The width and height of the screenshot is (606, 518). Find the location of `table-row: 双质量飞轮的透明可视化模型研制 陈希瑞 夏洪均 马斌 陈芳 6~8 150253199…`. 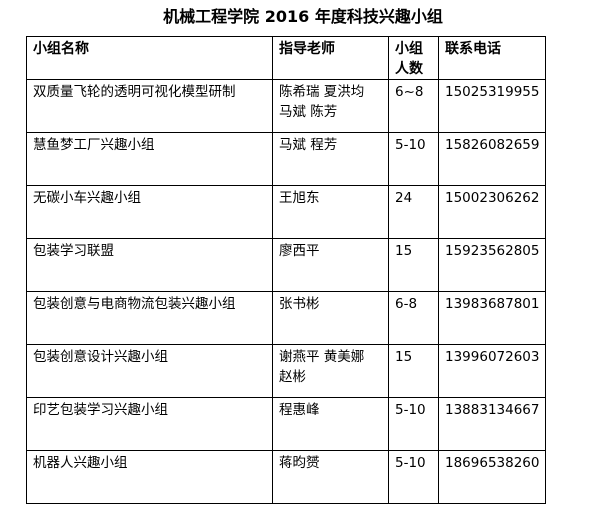

table-row: 双质量飞轮的透明可视化模型研制 陈希瑞 夏洪均 马斌 陈芳 6~8 150253199… is located at coordinates (286, 106).